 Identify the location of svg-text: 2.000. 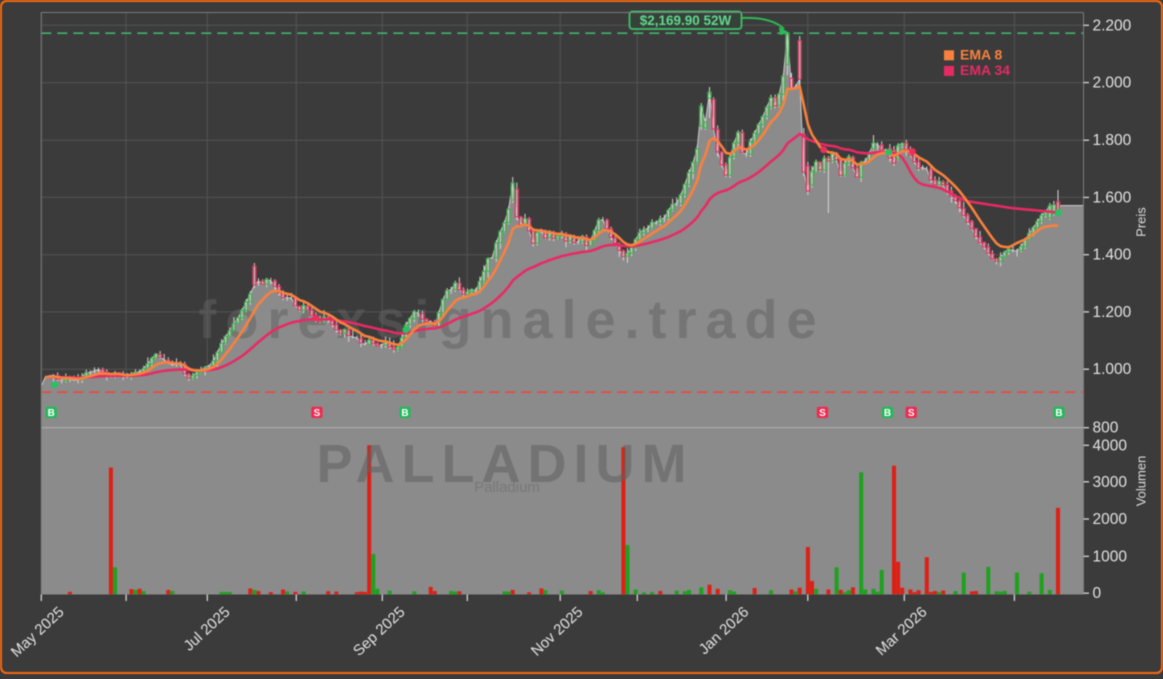
(1112, 83).